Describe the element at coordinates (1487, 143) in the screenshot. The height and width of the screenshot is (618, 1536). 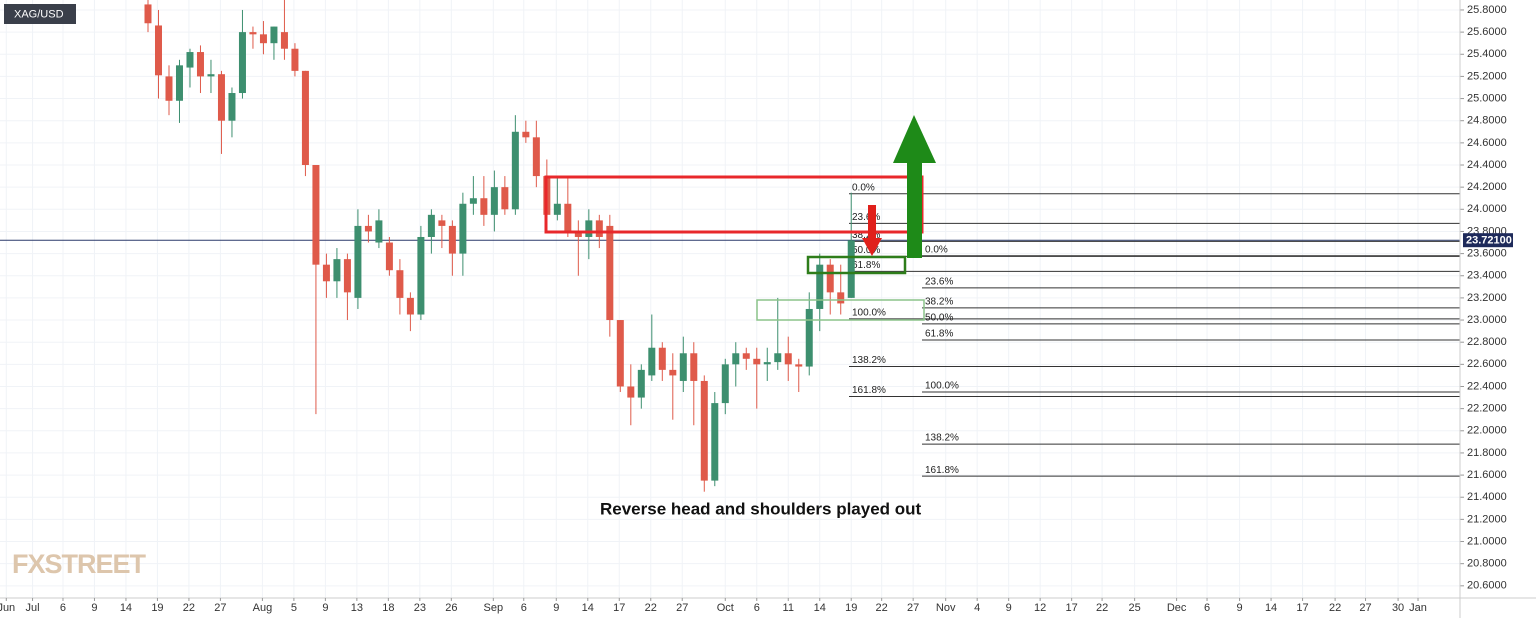
I see `y-tick-label: 24.6000` at that location.